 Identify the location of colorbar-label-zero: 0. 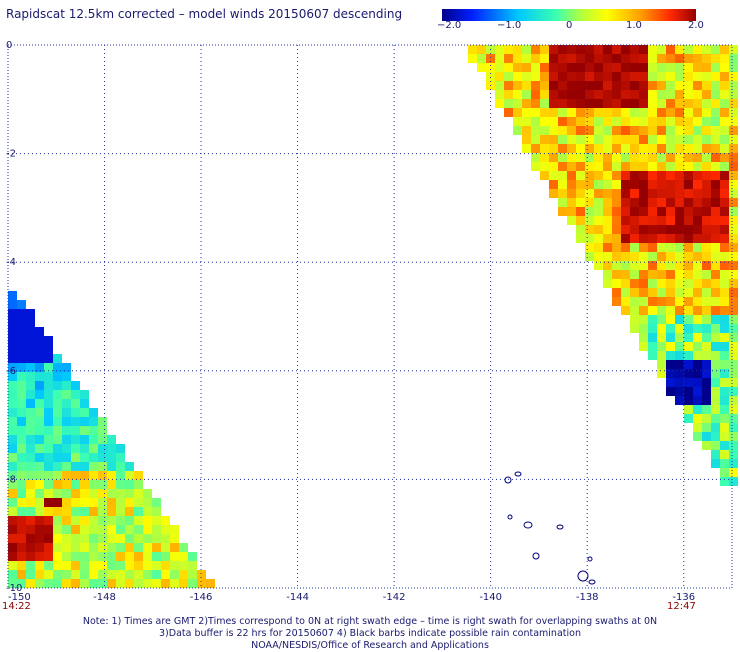
(569, 25).